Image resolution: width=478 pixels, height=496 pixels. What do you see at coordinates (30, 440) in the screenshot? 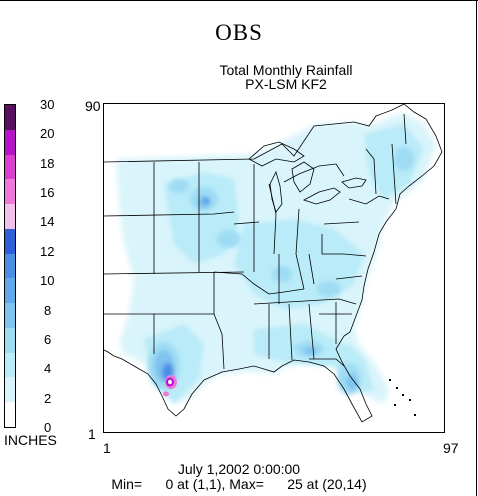
I see `legend-units: INCHES` at bounding box center [30, 440].